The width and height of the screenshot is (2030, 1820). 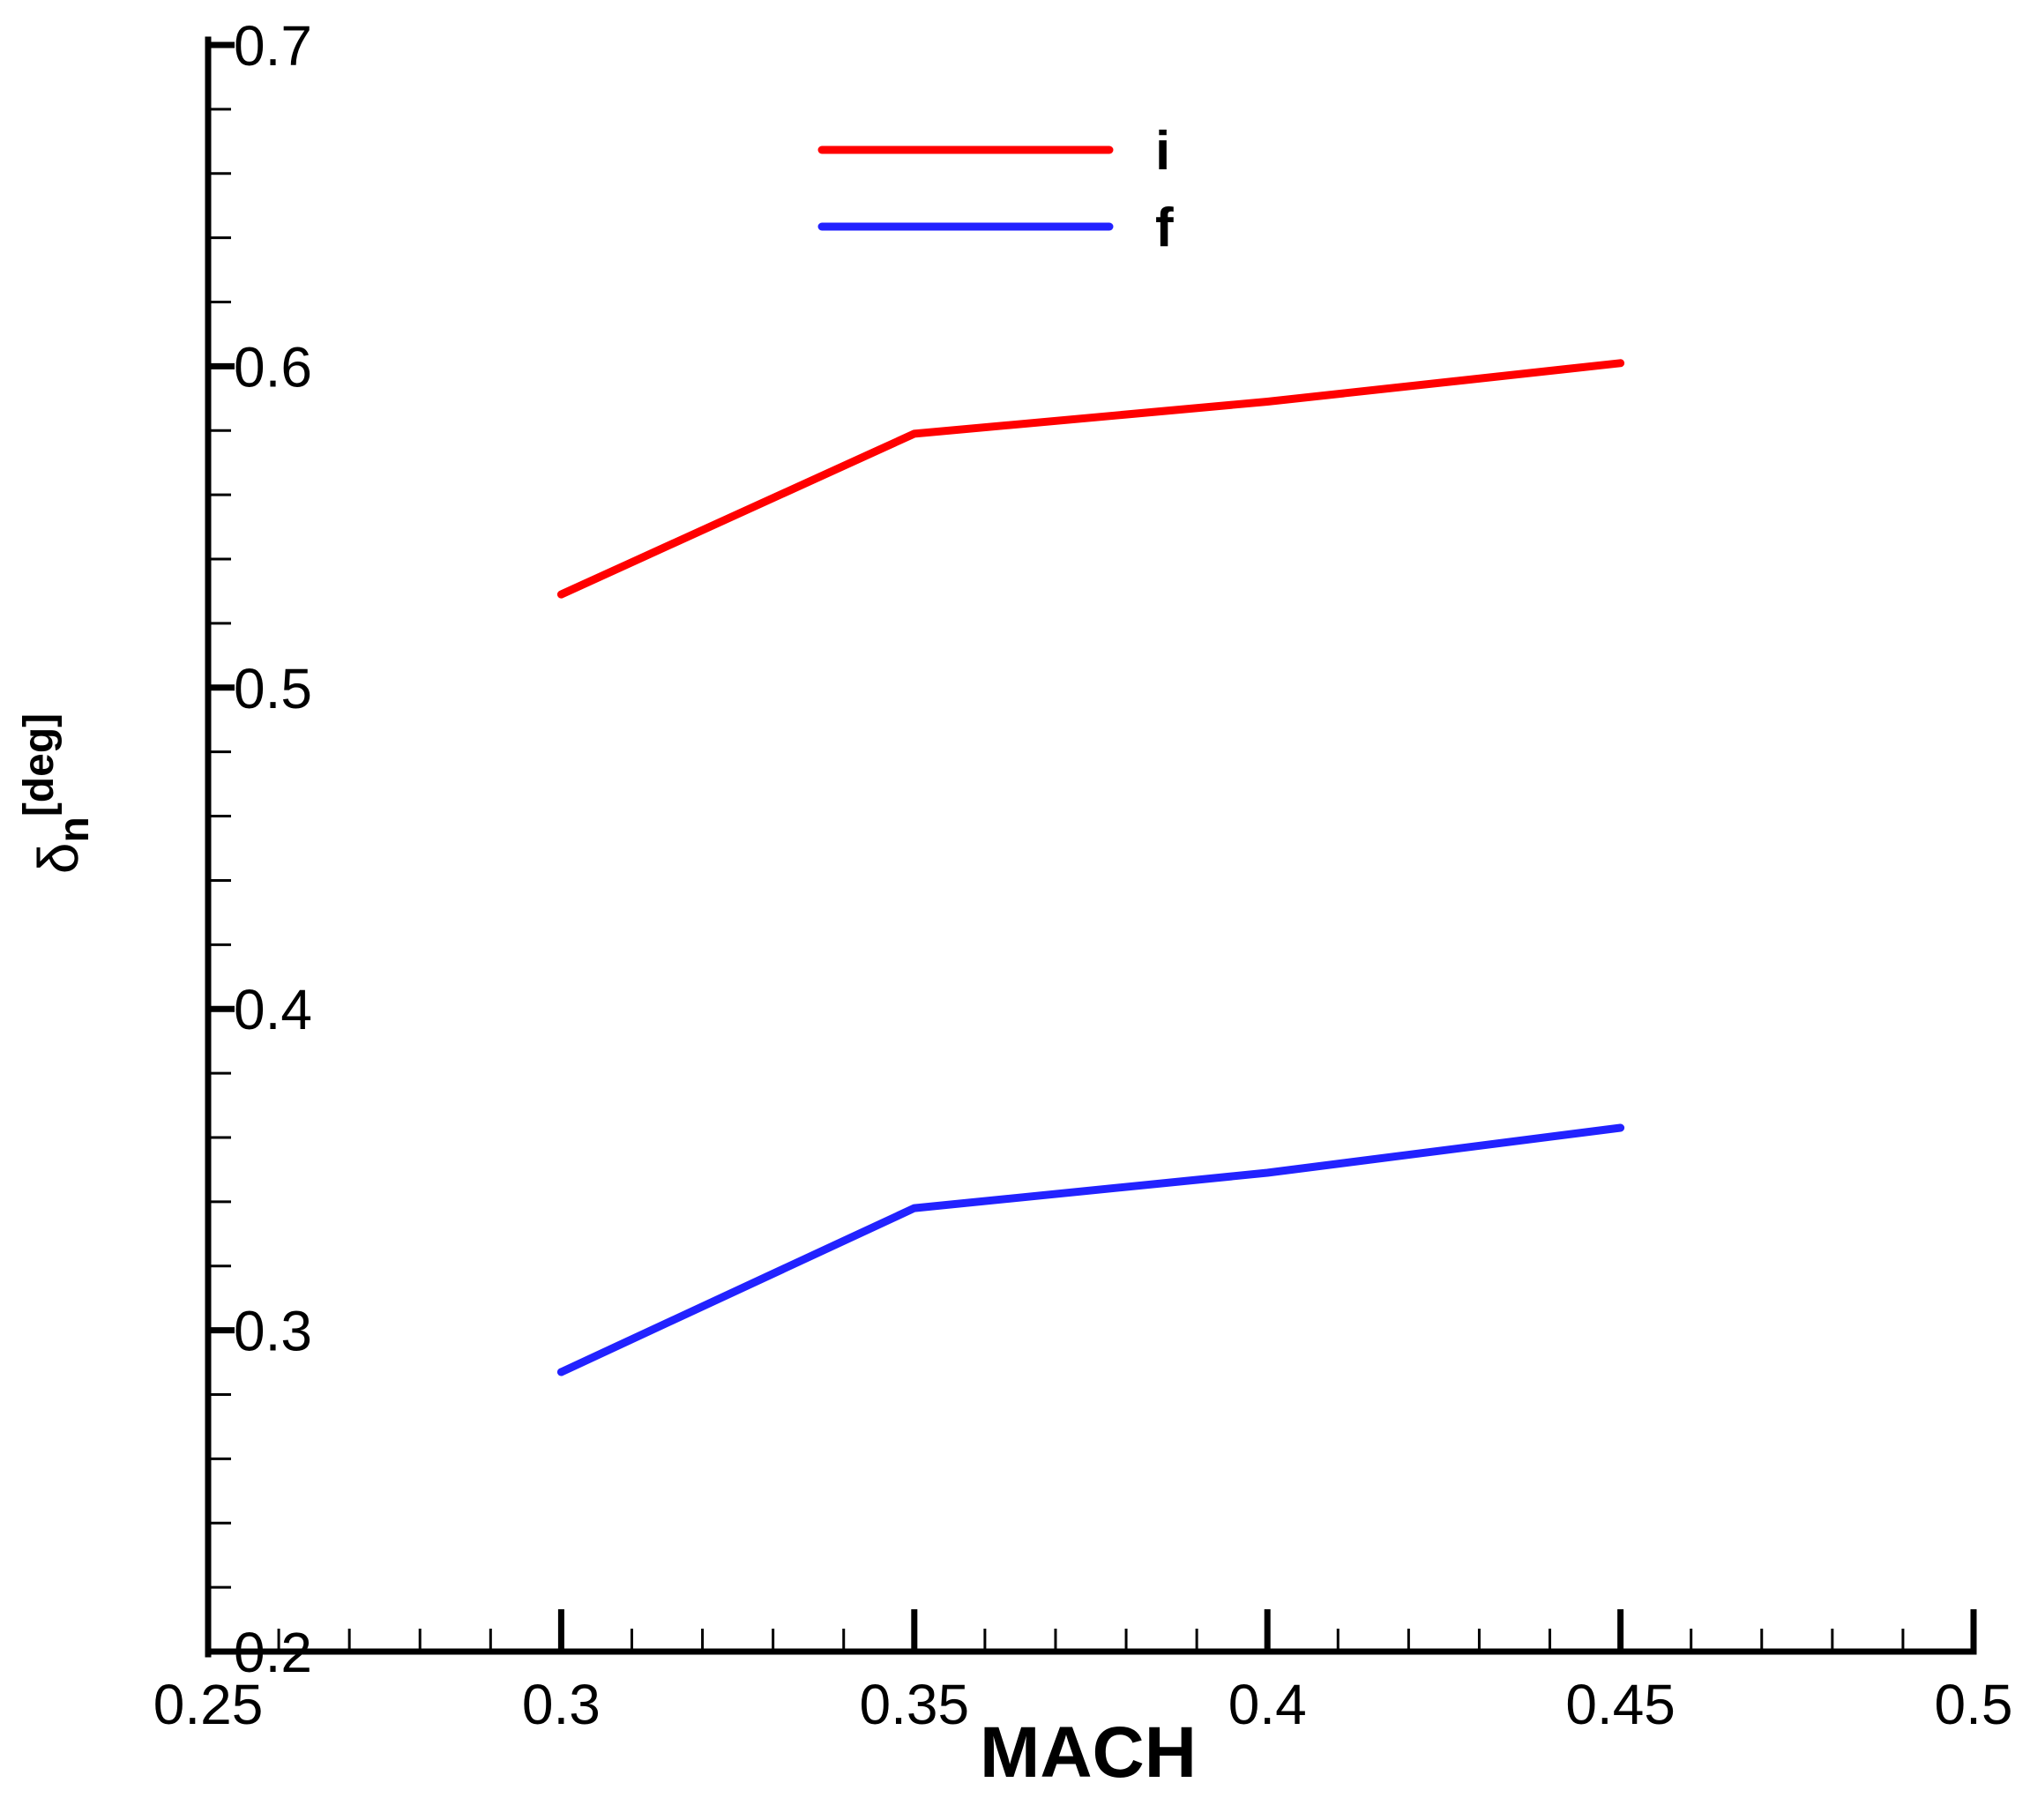 What do you see at coordinates (1620, 1704) in the screenshot?
I see `x-tick-label: 0.45` at bounding box center [1620, 1704].